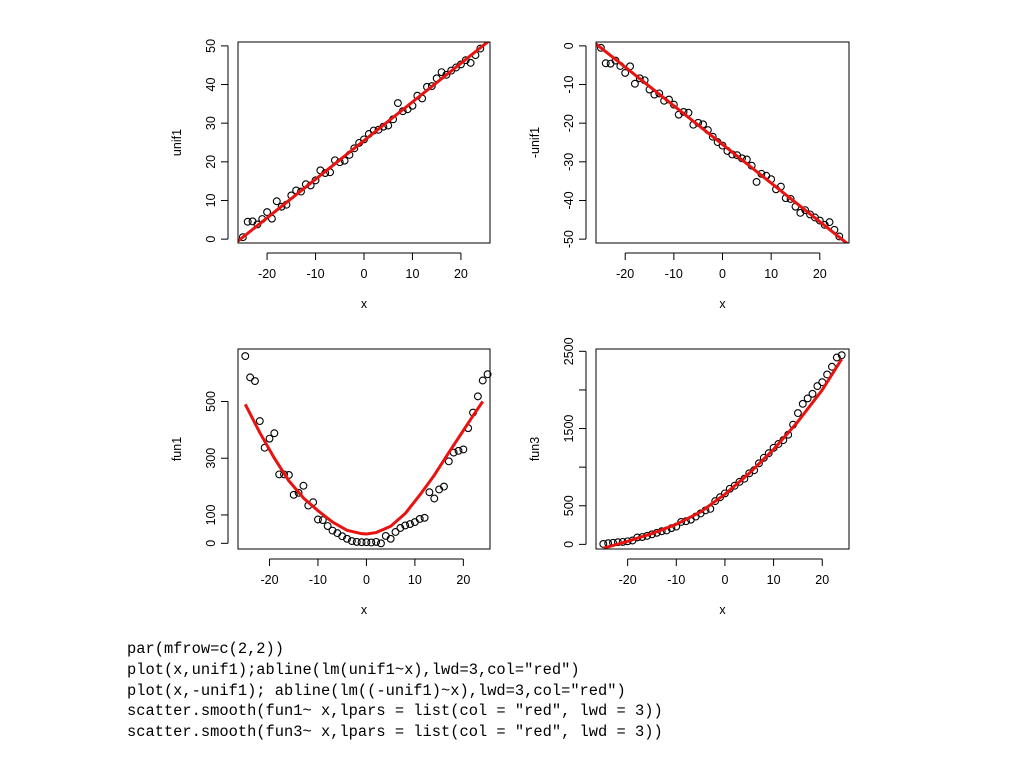 The height and width of the screenshot is (768, 1024). Describe the element at coordinates (535, 449) in the screenshot. I see `y-axis-title: fun3` at that location.